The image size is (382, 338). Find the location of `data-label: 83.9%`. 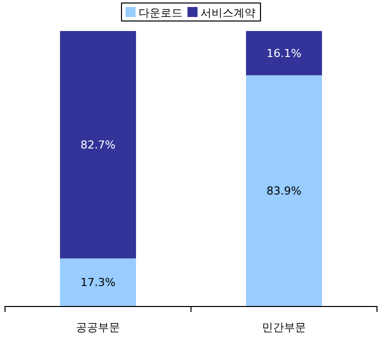

data-label: 83.9% is located at coordinates (284, 191).